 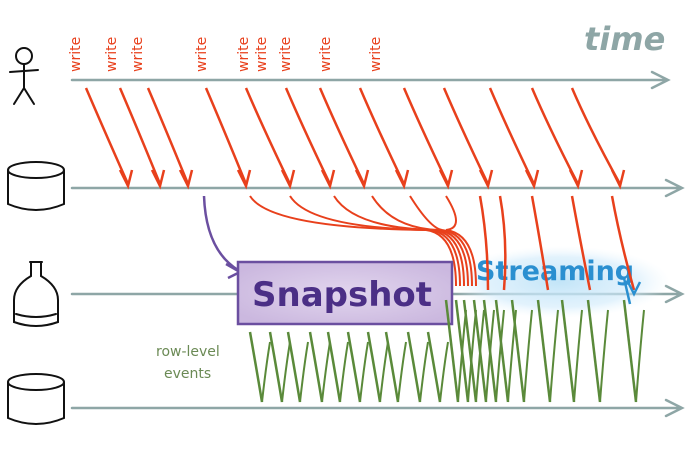 I want to click on time-label: time, so click(x=624, y=39).